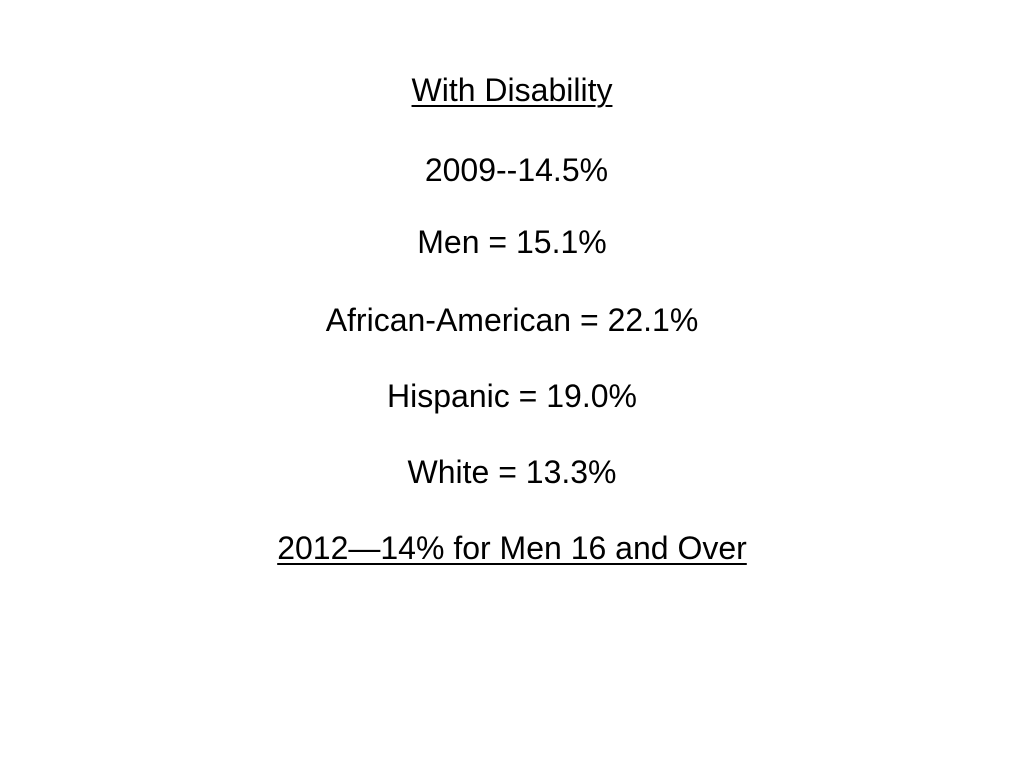 The image size is (1024, 768). What do you see at coordinates (512, 90) in the screenshot?
I see `text-line: With Disability` at bounding box center [512, 90].